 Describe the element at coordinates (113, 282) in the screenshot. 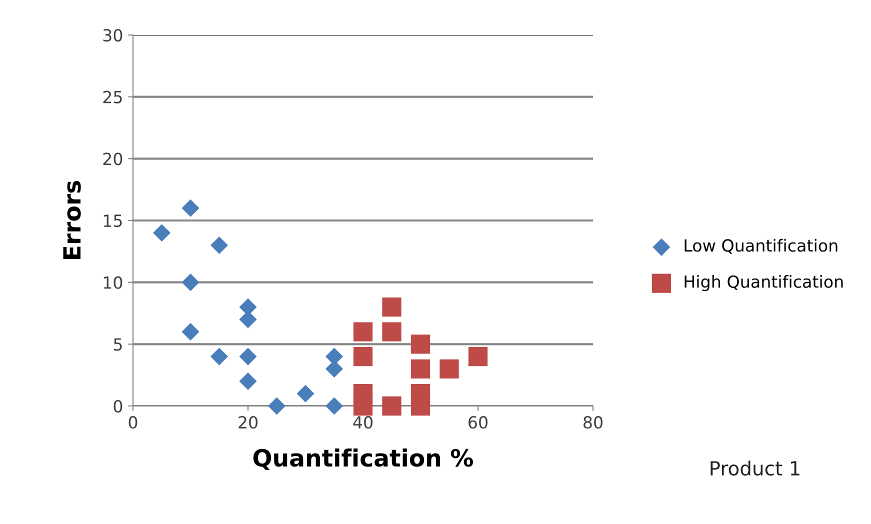

I see `y-tick-label: 10` at that location.